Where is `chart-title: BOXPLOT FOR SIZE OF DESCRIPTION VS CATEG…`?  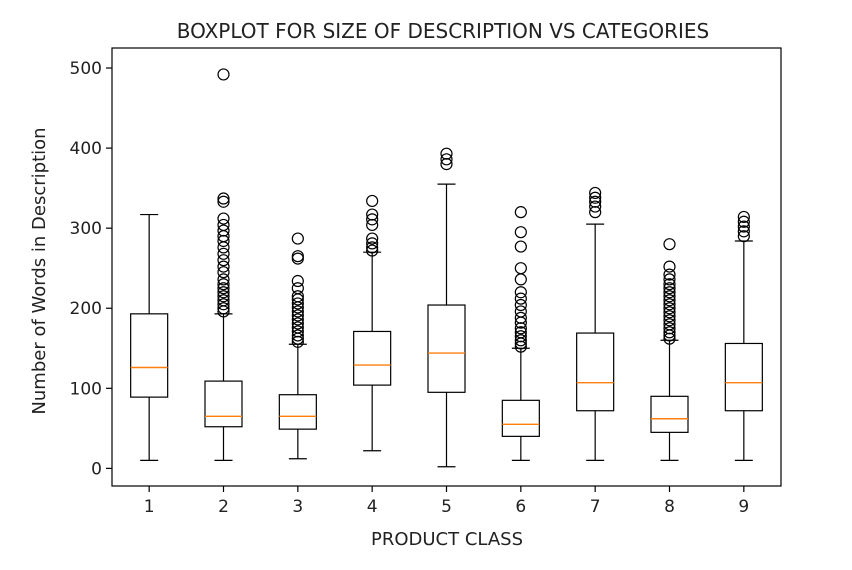 chart-title: BOXPLOT FOR SIZE OF DESCRIPTION VS CATEG… is located at coordinates (443, 31).